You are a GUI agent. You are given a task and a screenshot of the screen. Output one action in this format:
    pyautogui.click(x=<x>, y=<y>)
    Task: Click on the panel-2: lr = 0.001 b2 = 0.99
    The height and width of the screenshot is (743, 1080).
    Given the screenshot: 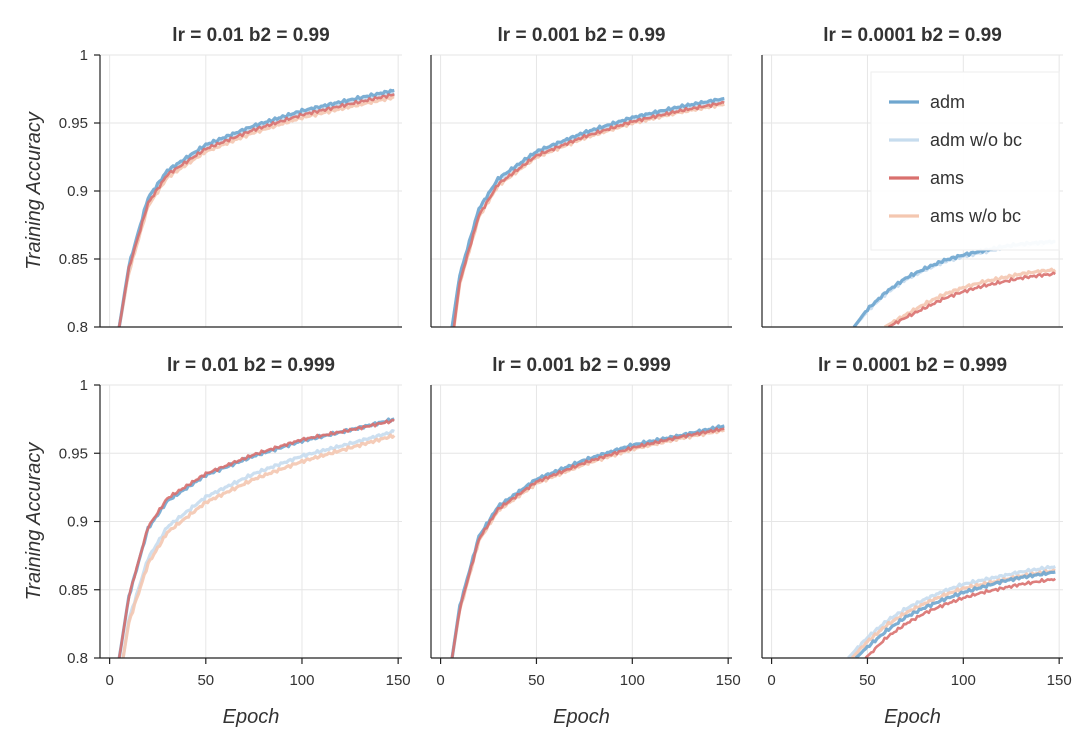 What is the action you would take?
    pyautogui.click(x=581, y=176)
    